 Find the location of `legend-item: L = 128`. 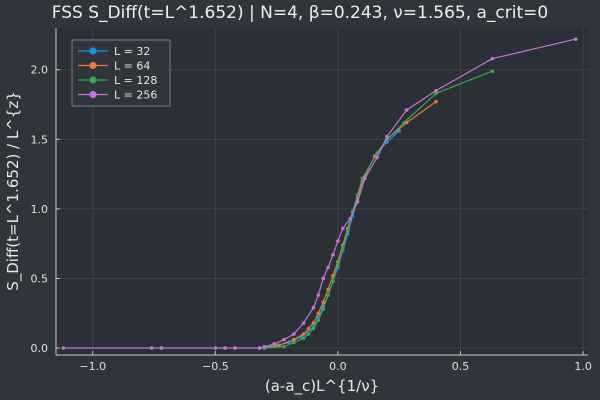

legend-item: L = 128 is located at coordinates (117, 80).